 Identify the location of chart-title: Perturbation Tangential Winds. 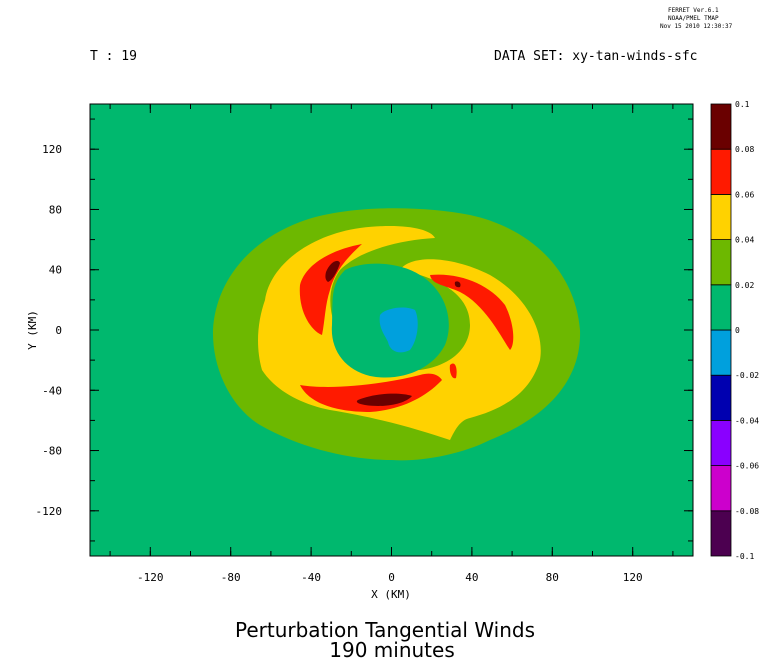
(385, 630).